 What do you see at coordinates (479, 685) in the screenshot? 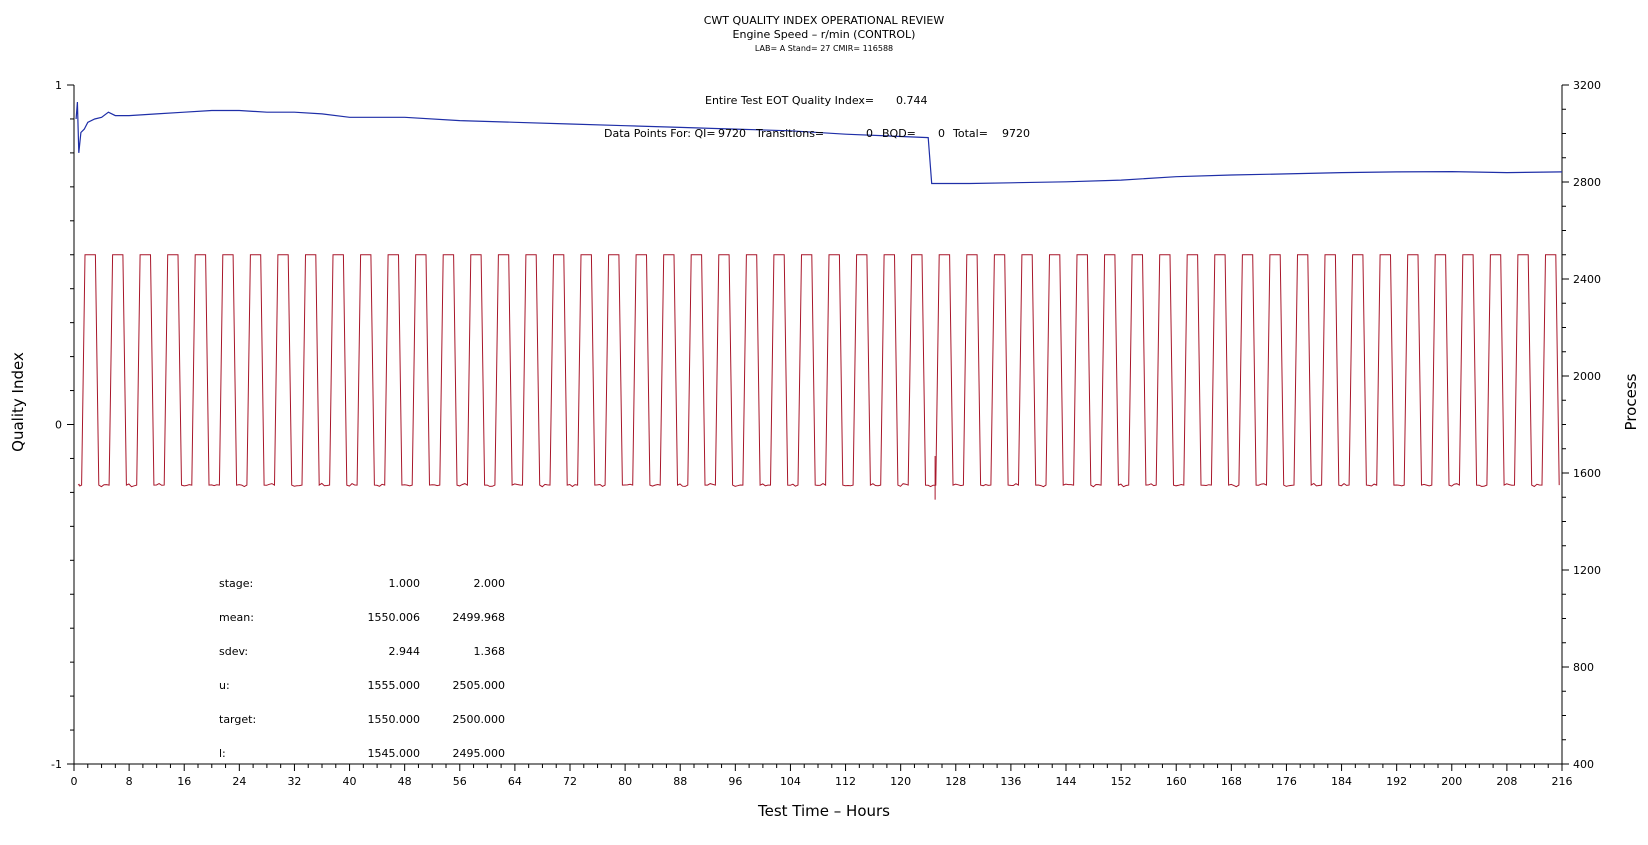
I see `stats-row-value-2: 2505.000` at bounding box center [479, 685].